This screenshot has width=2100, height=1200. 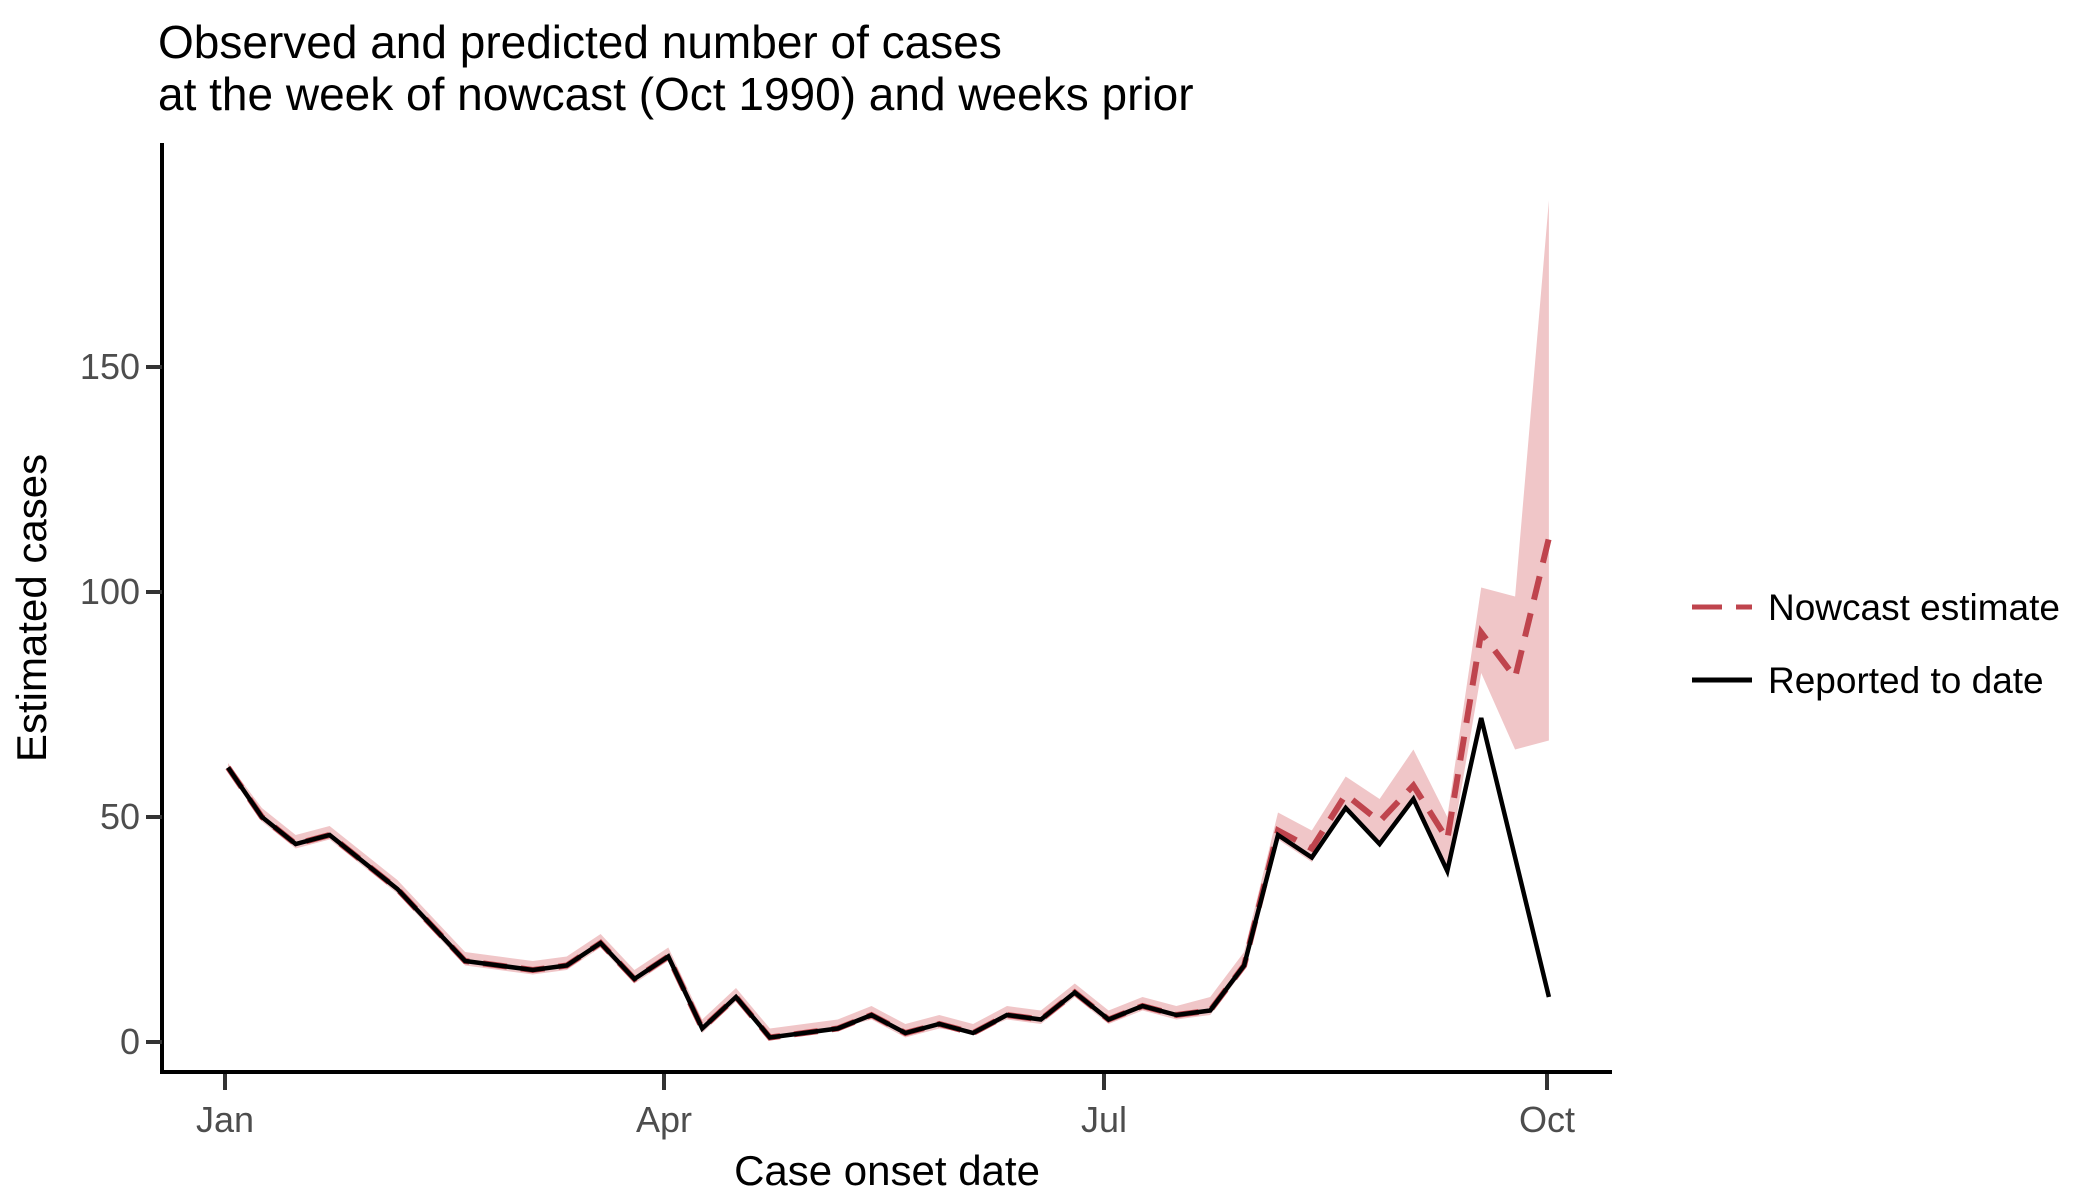 I want to click on y-axis-title: Estimated cases, so click(x=31, y=608).